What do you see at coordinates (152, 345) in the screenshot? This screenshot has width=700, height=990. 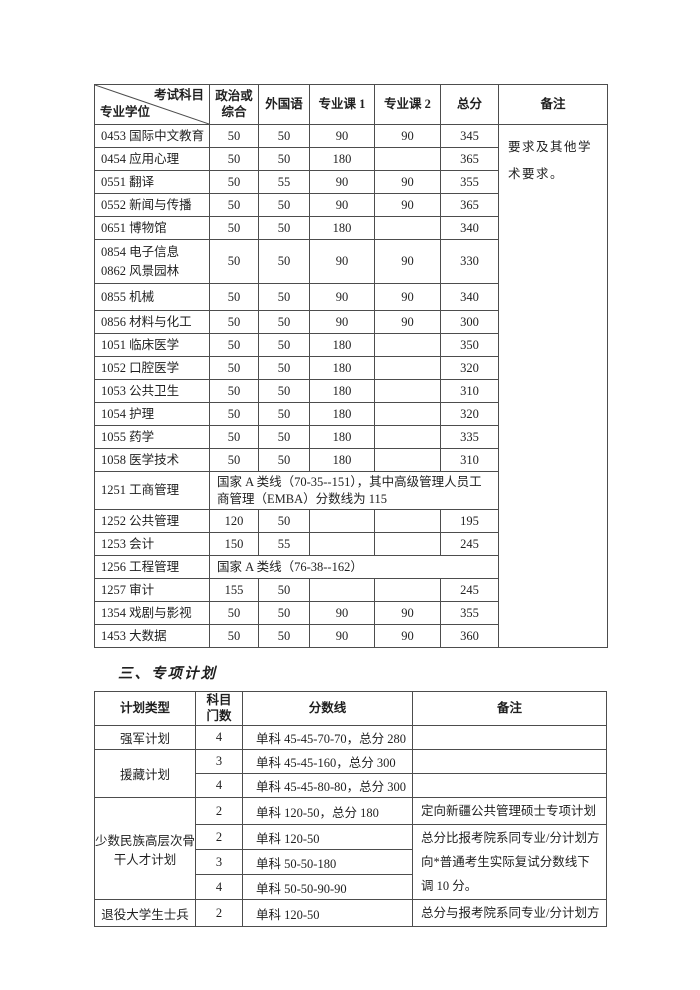 I see `program-cell: 1051 临床医学` at bounding box center [152, 345].